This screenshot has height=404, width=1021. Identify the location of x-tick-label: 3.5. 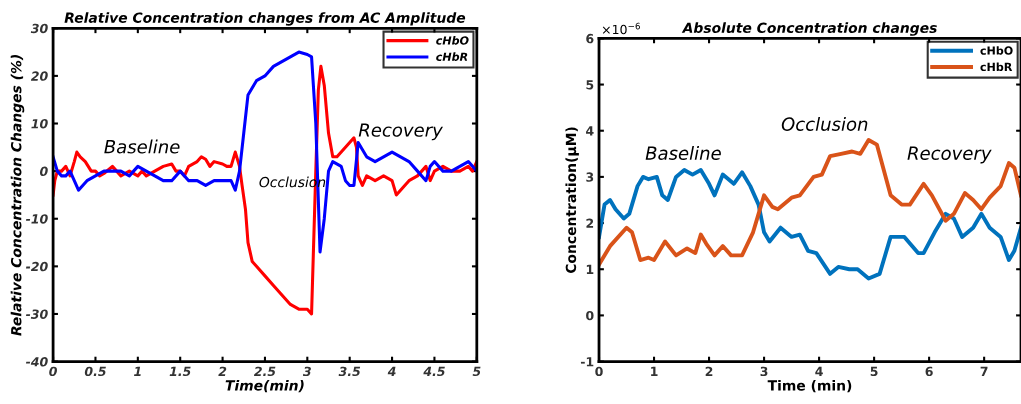
(349, 371).